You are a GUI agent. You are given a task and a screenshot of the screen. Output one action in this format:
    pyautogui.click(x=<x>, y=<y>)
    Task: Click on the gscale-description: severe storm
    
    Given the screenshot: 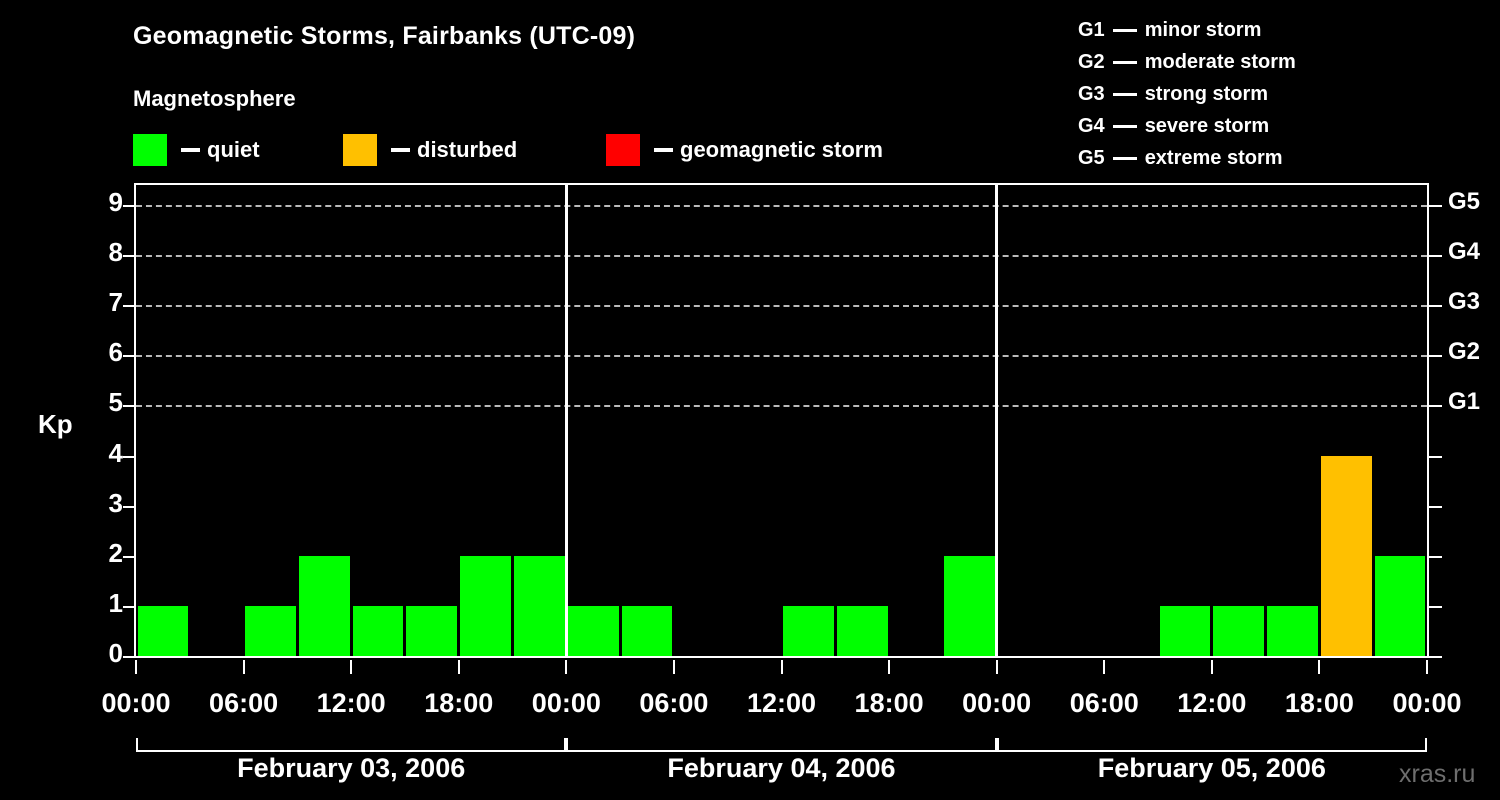 What is the action you would take?
    pyautogui.click(x=1207, y=125)
    